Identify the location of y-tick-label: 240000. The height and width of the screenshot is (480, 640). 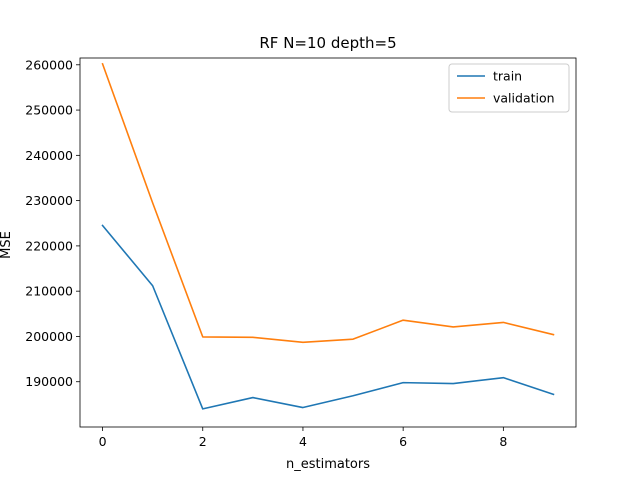
(49, 155).